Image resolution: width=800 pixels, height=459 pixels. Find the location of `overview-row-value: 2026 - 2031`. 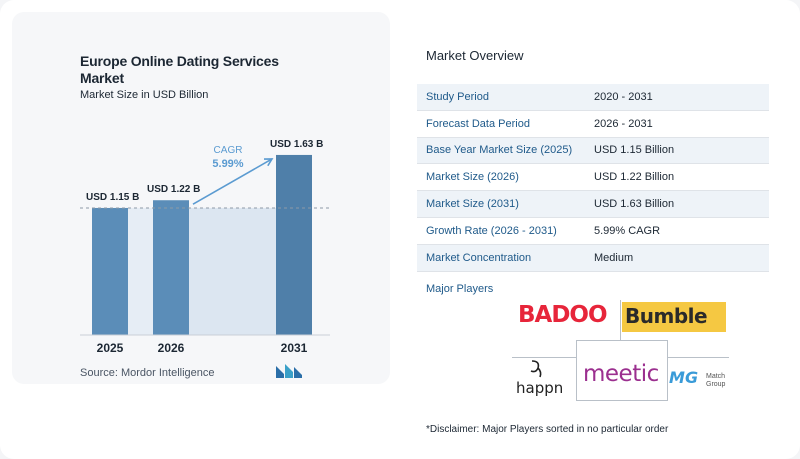

overview-row-value: 2026 - 2031 is located at coordinates (623, 123).